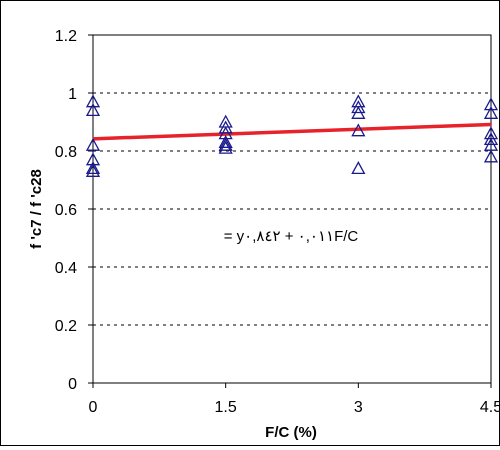 This screenshot has height=450, width=500. I want to click on x-tick-label: 1.5, so click(226, 407).